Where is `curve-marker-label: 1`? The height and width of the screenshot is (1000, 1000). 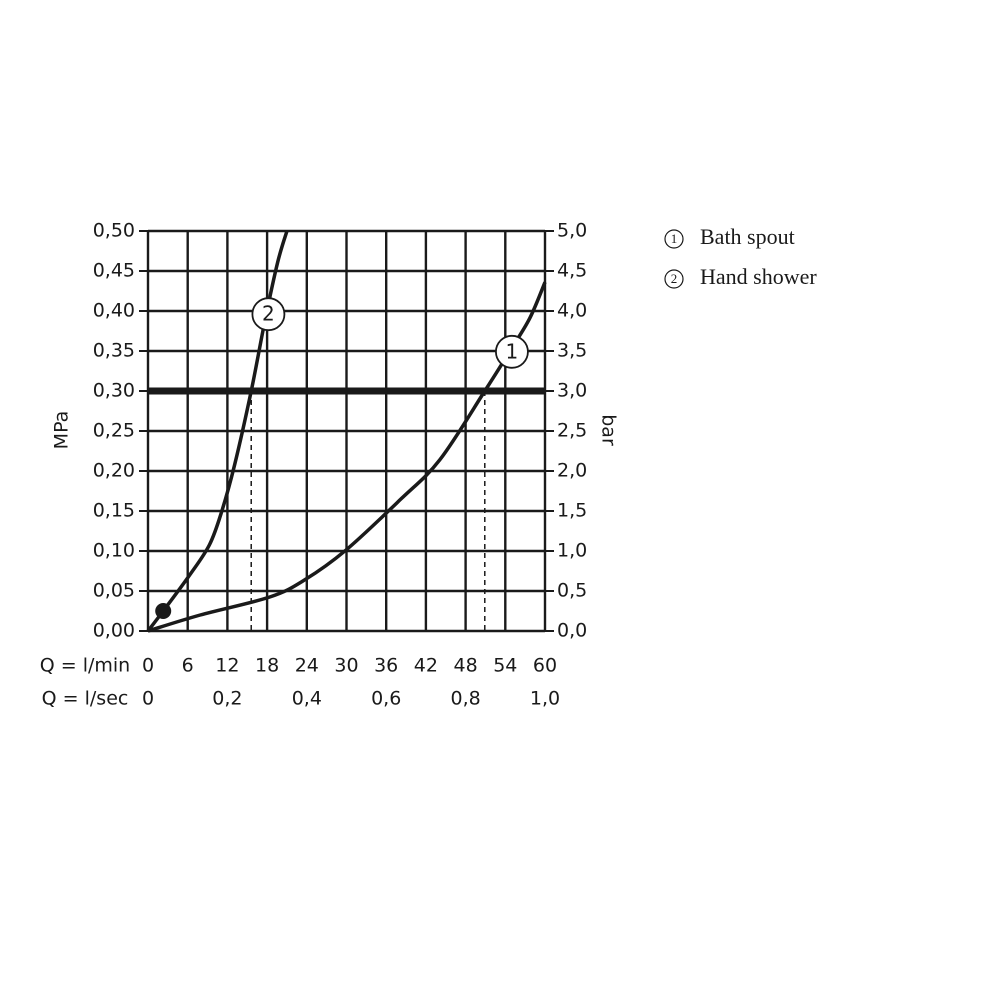
curve-marker-label: 1 is located at coordinates (512, 351).